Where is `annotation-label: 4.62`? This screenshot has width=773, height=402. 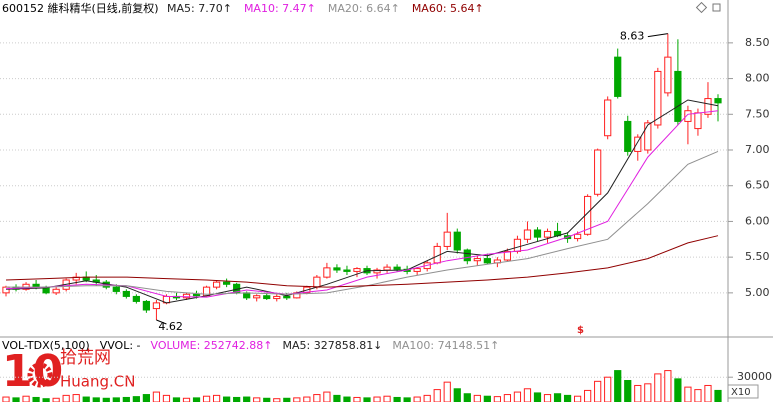
annotation-label: 4.62 is located at coordinates (170, 326).